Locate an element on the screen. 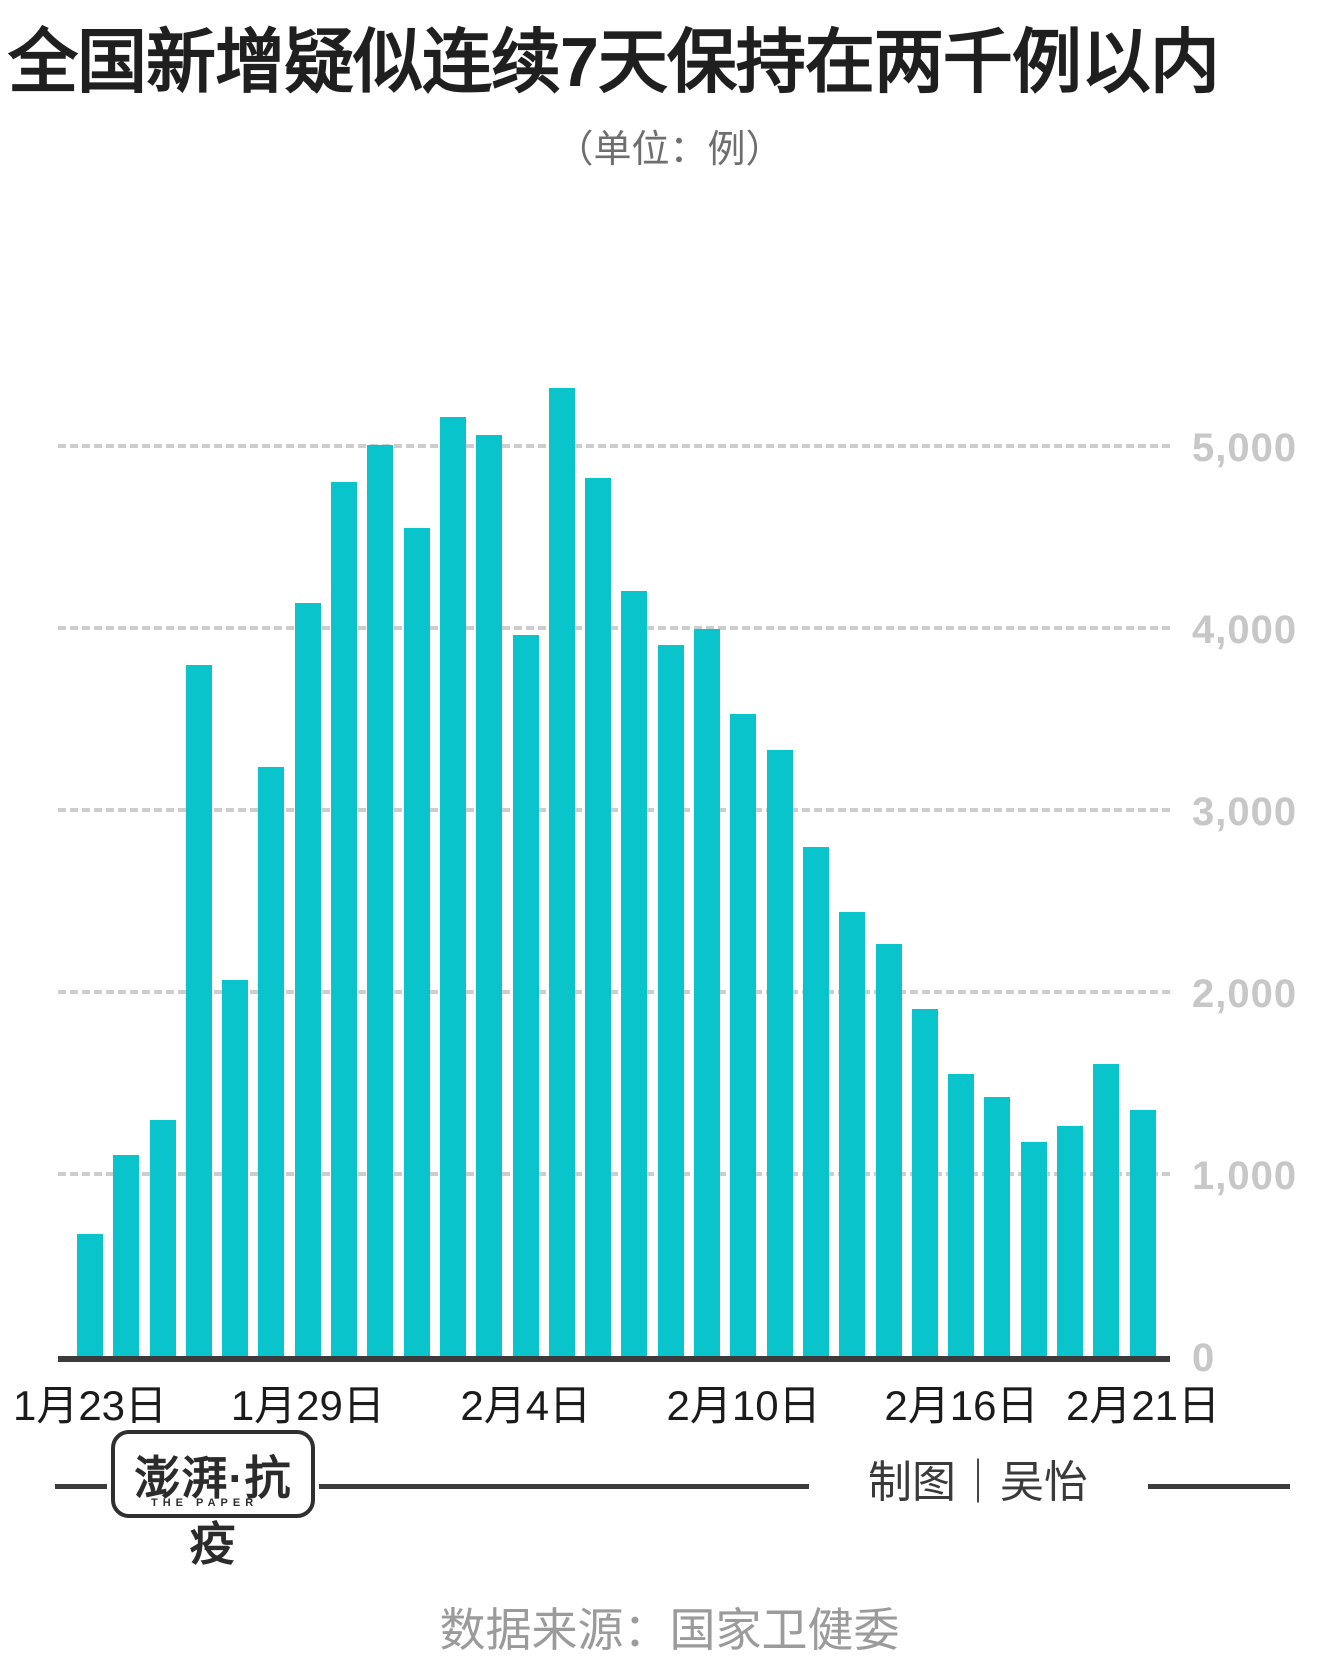 This screenshot has width=1339, height=1659. bar-2月9日 is located at coordinates (707, 993).